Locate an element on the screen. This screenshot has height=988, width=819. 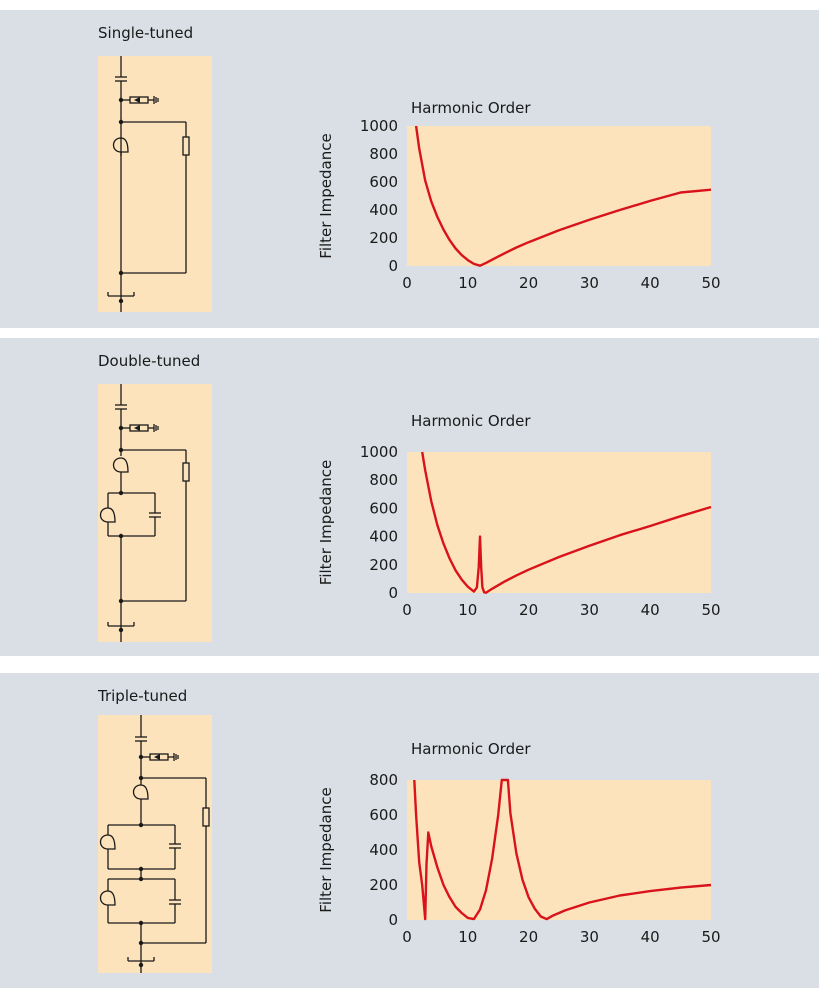
panel-title: Double-tuned is located at coordinates (149, 361).